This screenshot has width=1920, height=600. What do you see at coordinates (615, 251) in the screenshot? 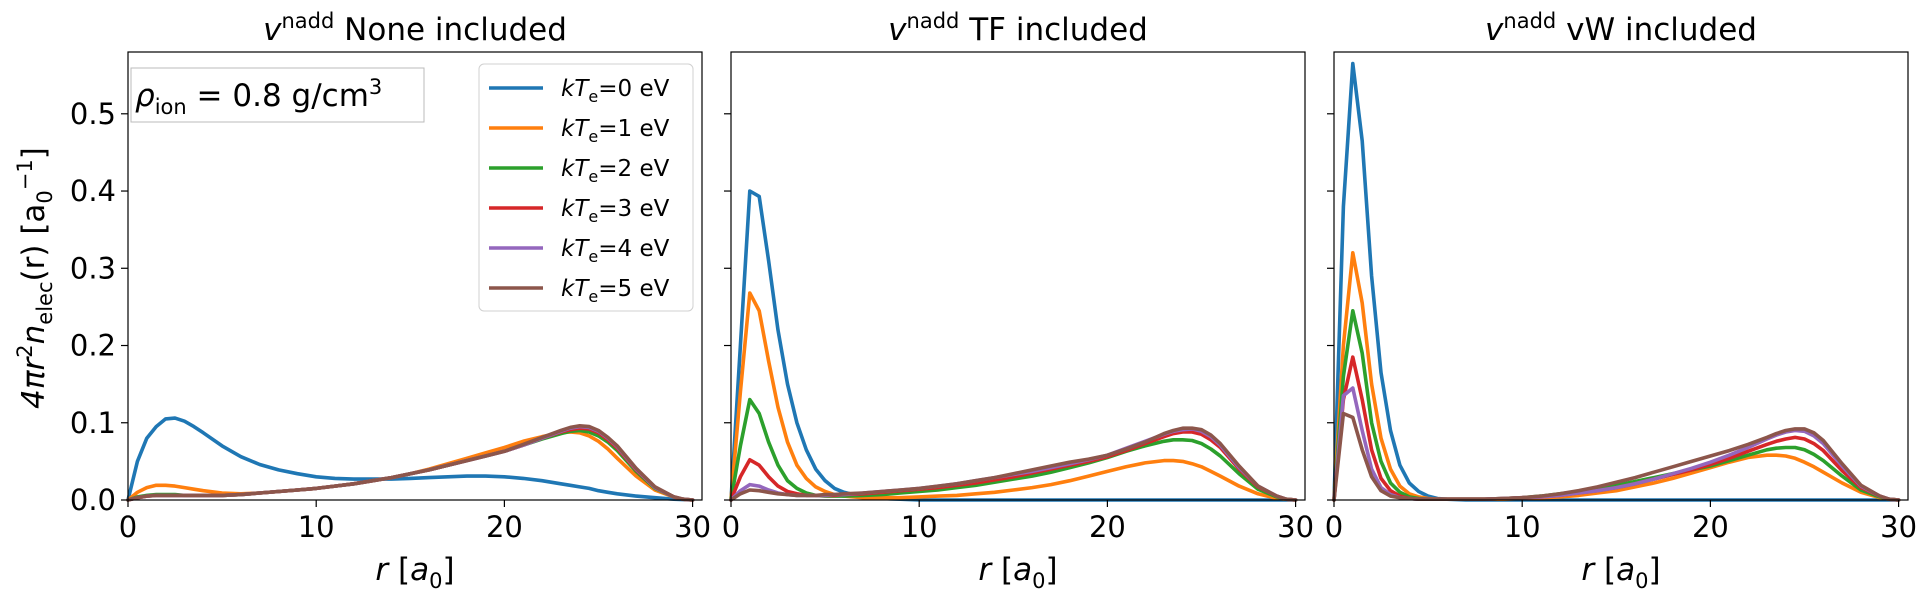
I see `legend-label: kTe=4 eV` at bounding box center [615, 251].